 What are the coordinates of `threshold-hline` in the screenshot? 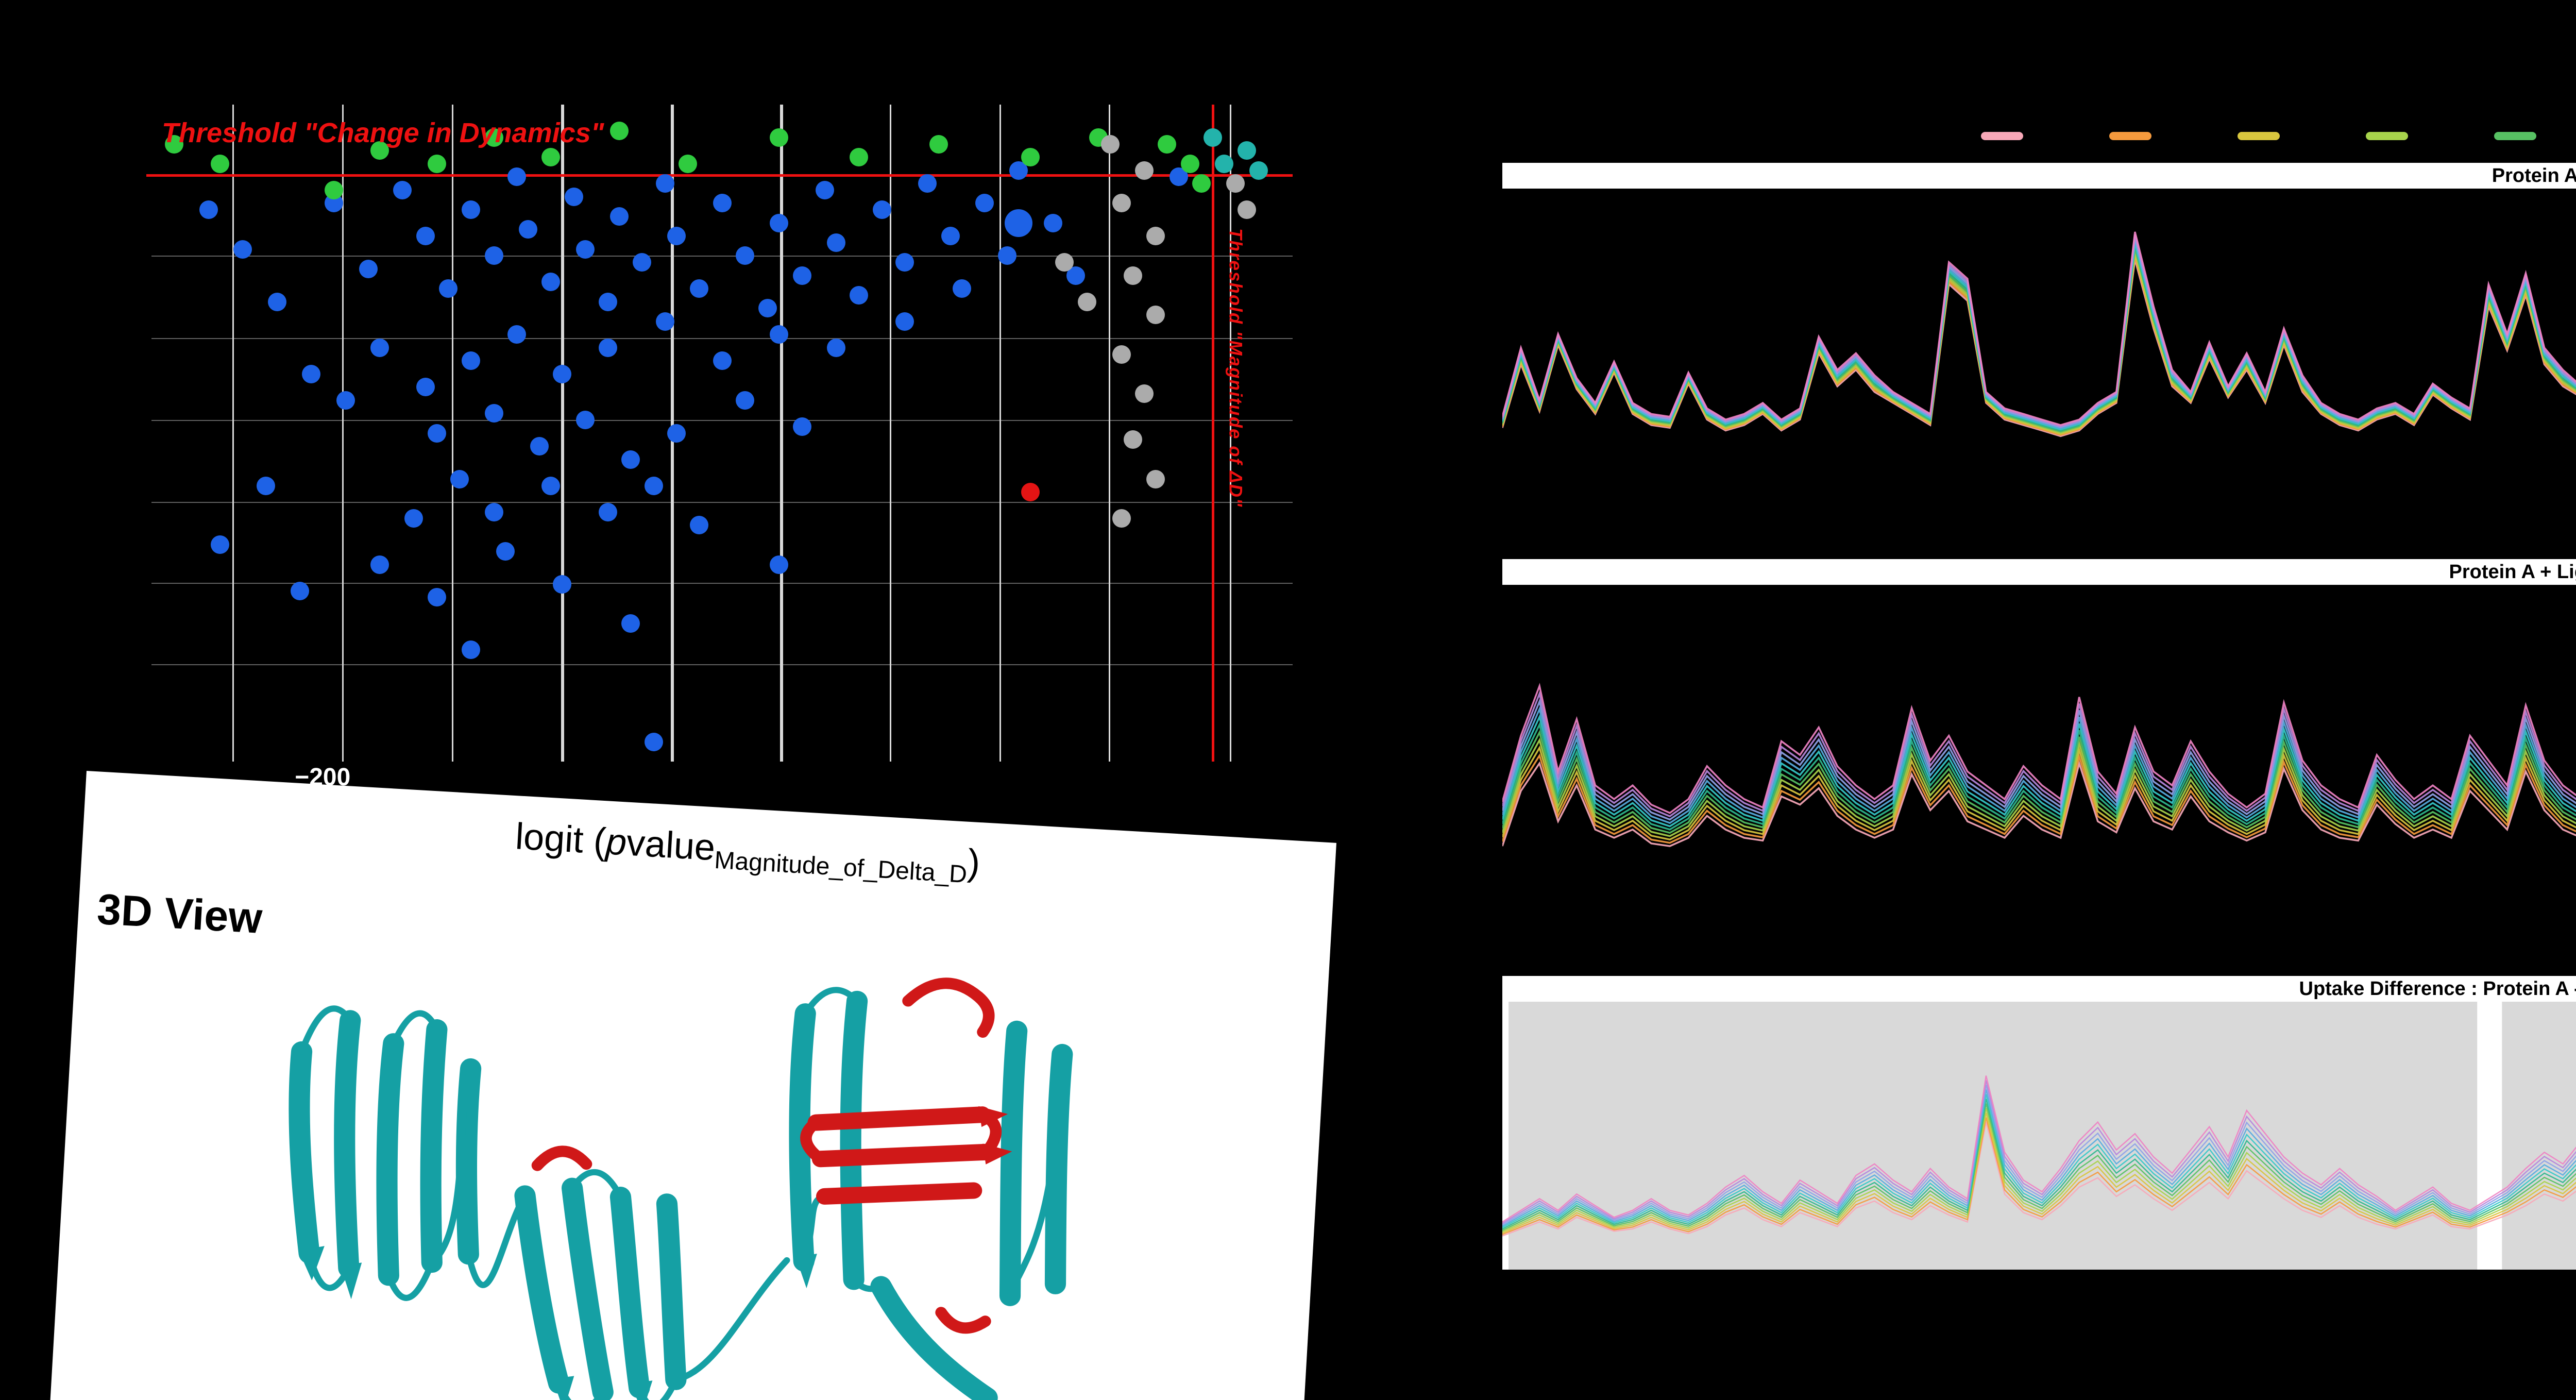 It's located at (719, 175).